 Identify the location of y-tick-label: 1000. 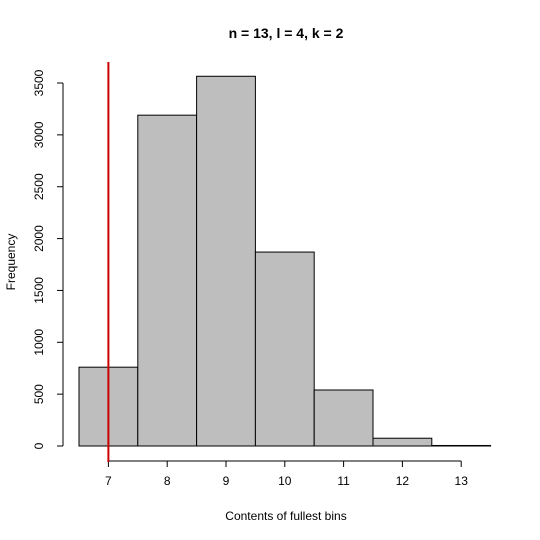
(39, 342).